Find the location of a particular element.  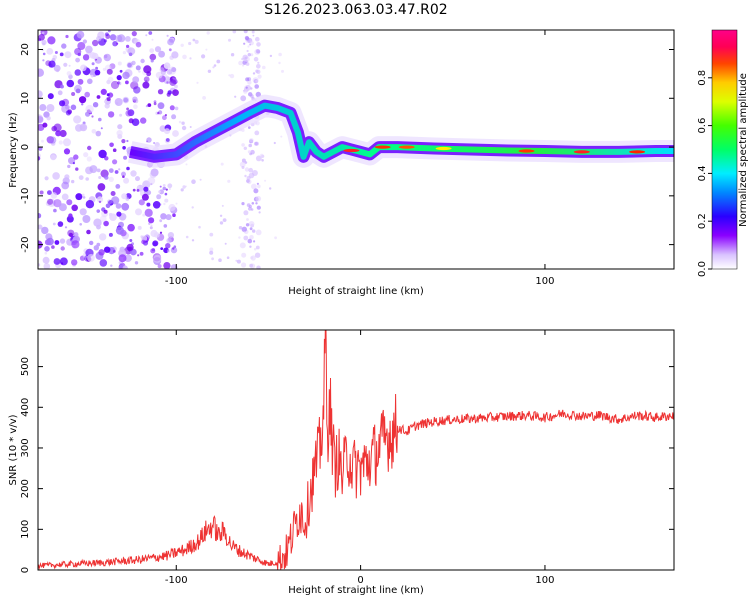

y-tick-label: 200 is located at coordinates (25, 488).